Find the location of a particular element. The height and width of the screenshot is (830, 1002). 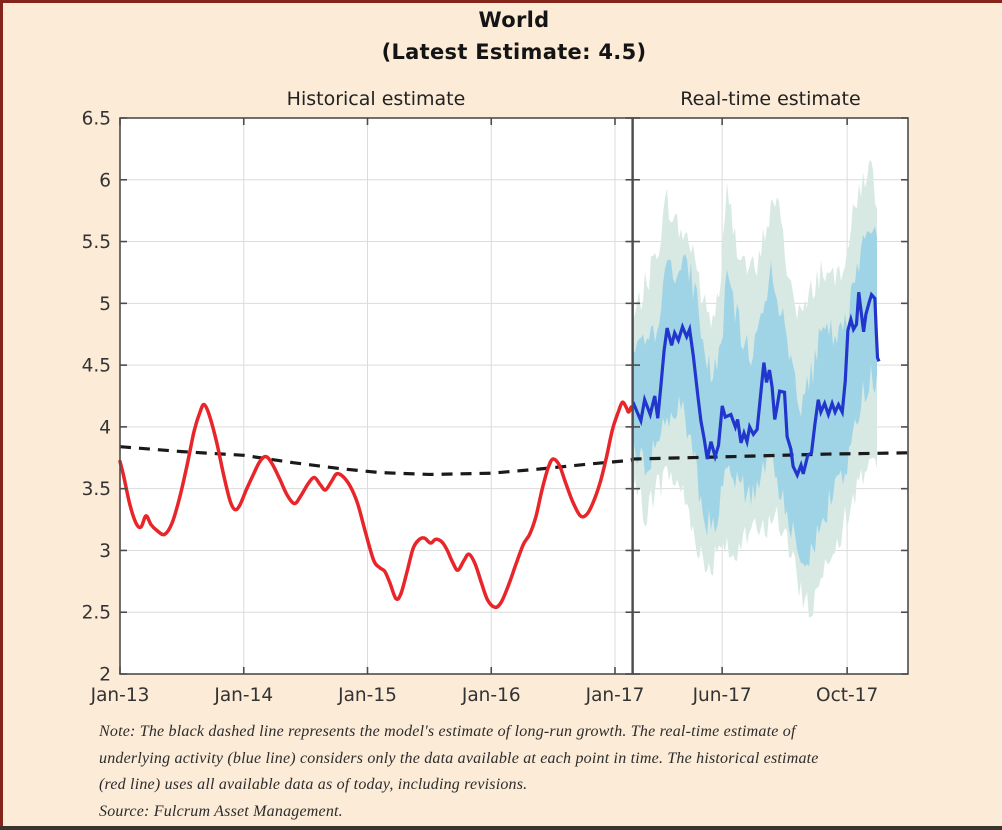

y-tick-label: 2 is located at coordinates (105, 675).